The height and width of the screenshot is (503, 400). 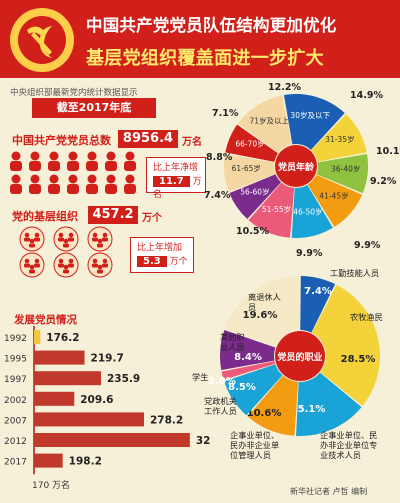 What do you see at coordinates (45, 216) in the screenshot?
I see `orgs-label: 党的基层组织` at bounding box center [45, 216].